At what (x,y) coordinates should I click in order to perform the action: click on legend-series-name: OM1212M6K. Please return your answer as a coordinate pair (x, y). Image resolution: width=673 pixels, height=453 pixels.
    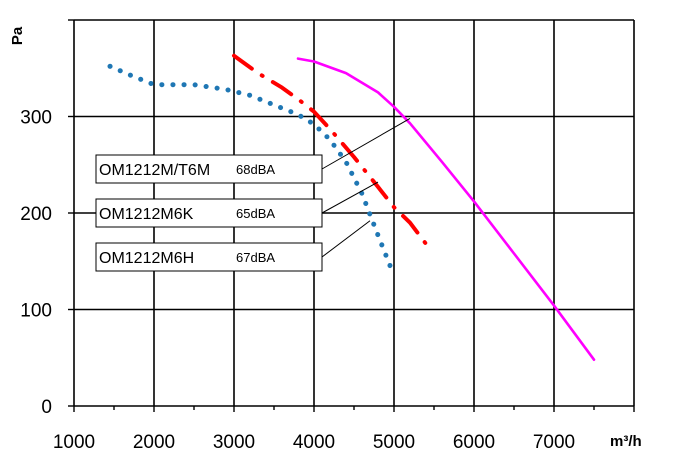
    Looking at the image, I should click on (146, 214).